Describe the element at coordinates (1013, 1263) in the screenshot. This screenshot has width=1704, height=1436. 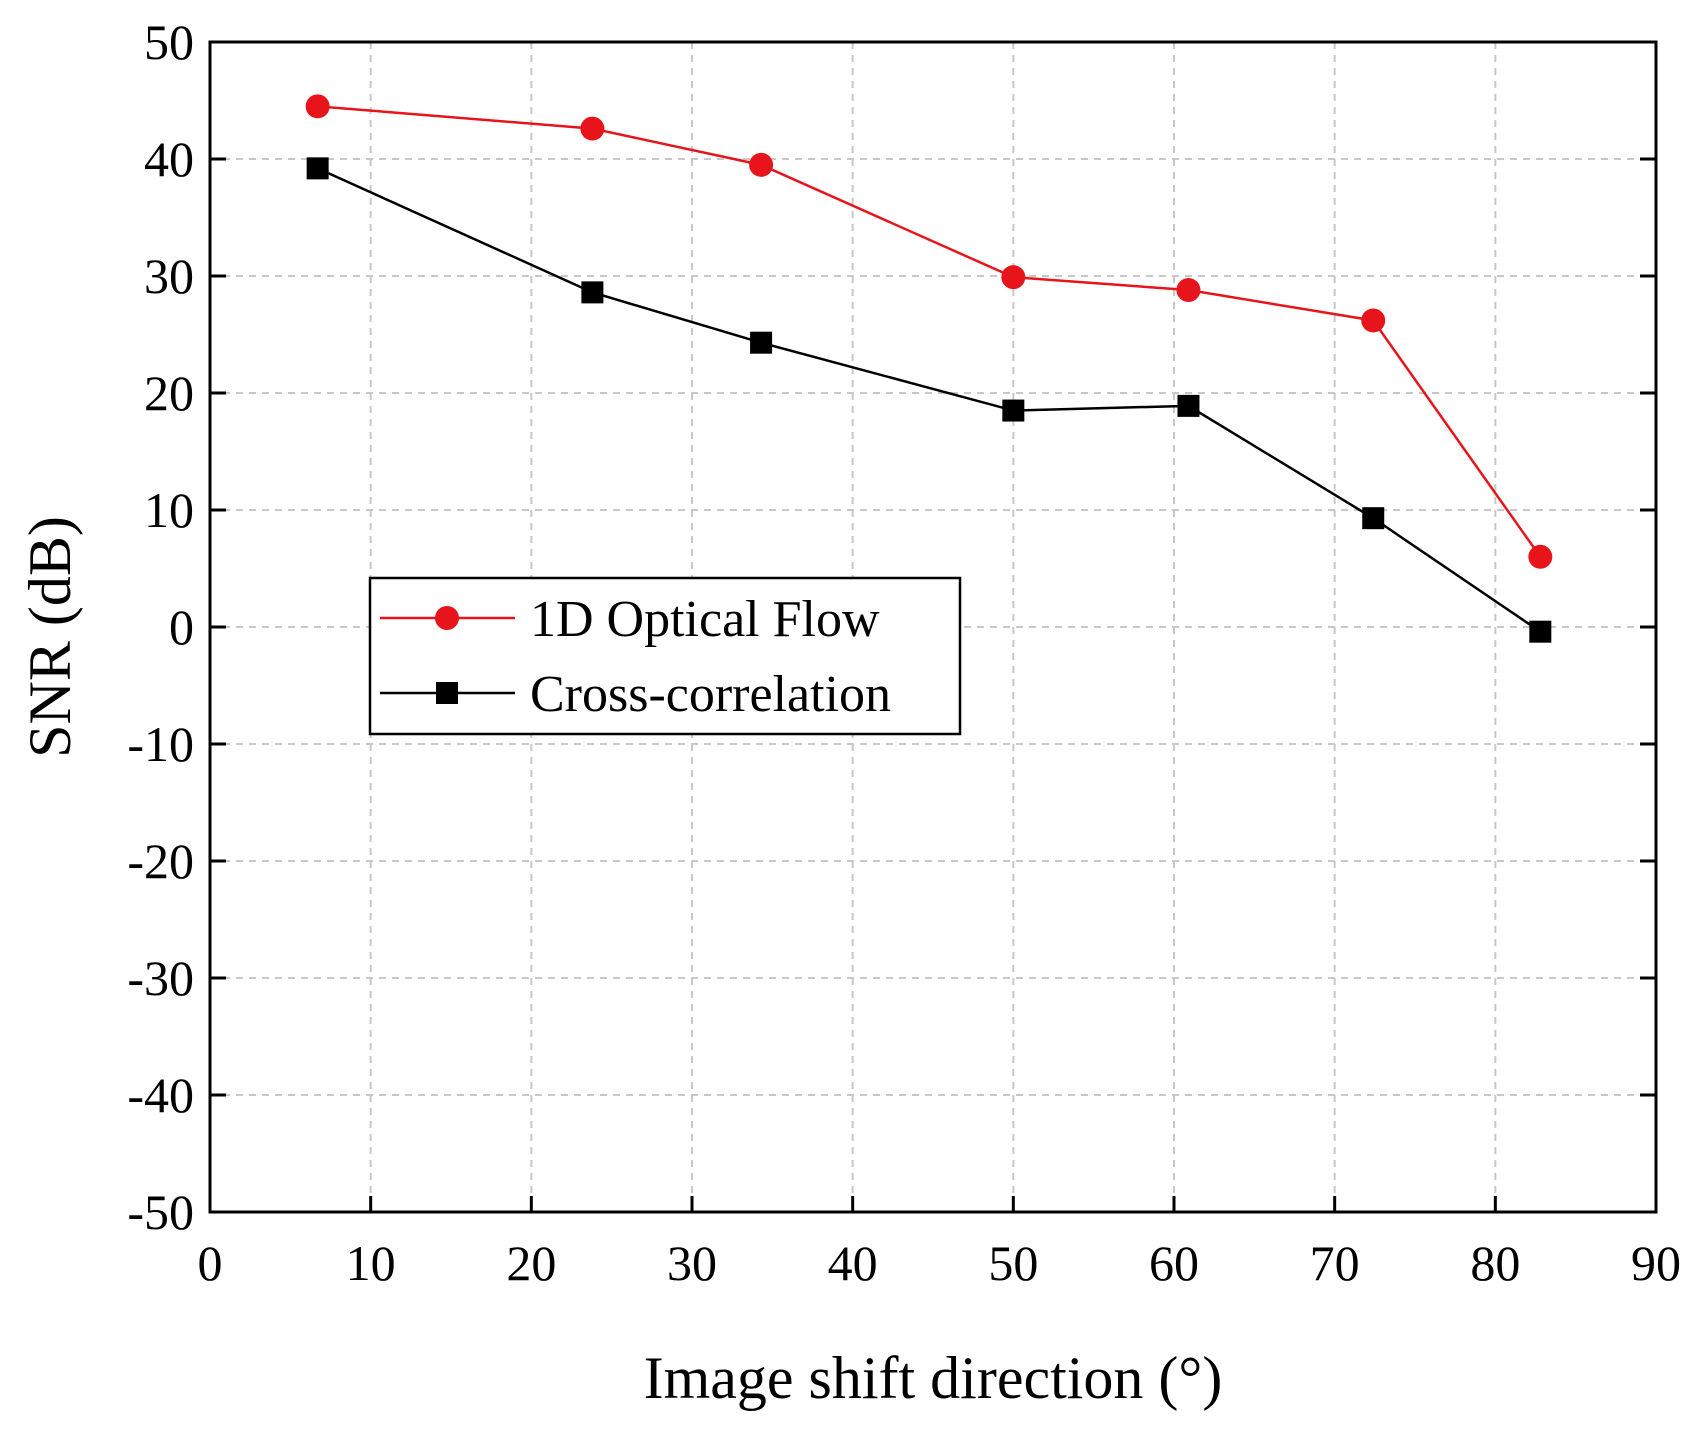
I see `x-tick-label-50: 50` at that location.